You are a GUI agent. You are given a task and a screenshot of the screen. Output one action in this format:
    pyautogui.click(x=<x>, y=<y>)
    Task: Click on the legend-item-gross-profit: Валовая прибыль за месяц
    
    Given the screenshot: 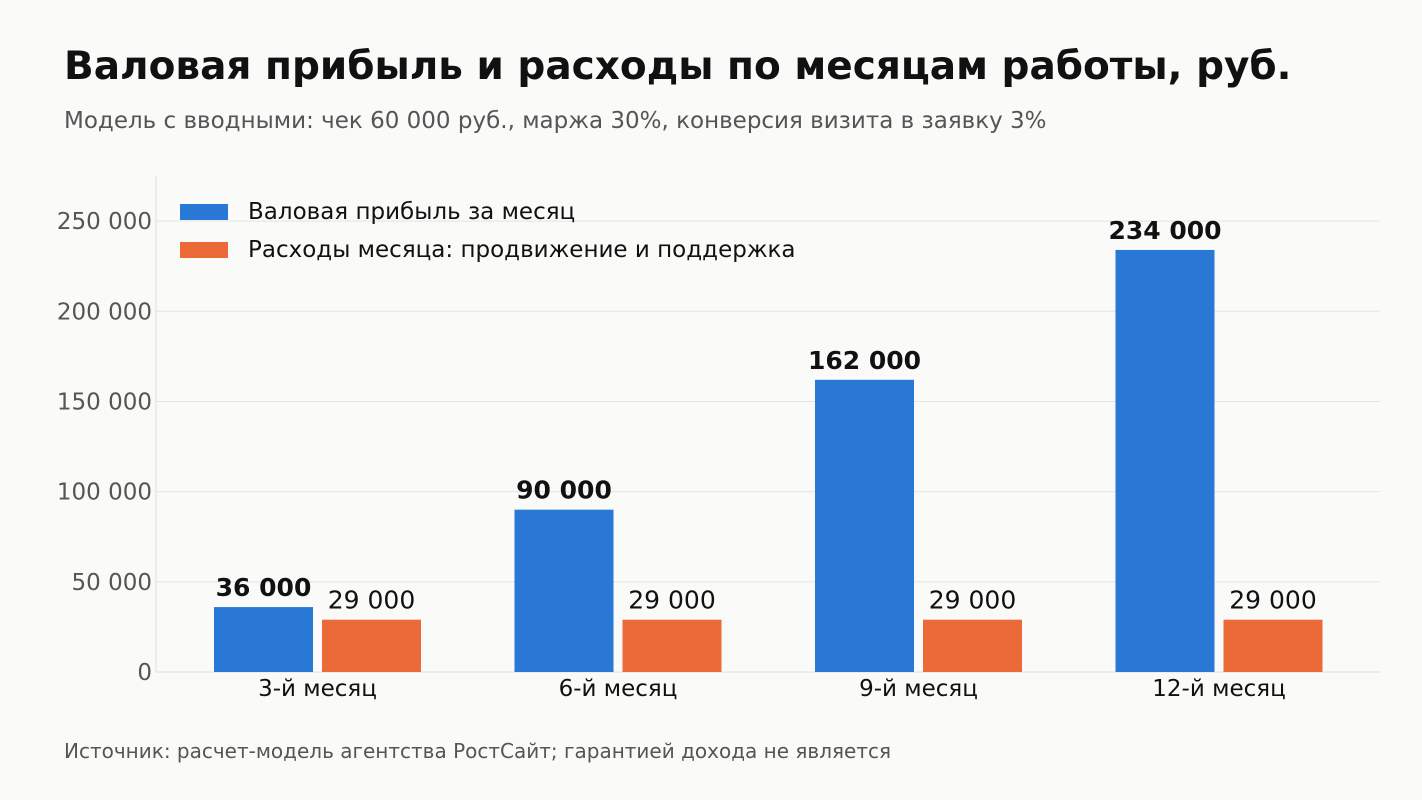 What is the action you would take?
    pyautogui.click(x=488, y=212)
    